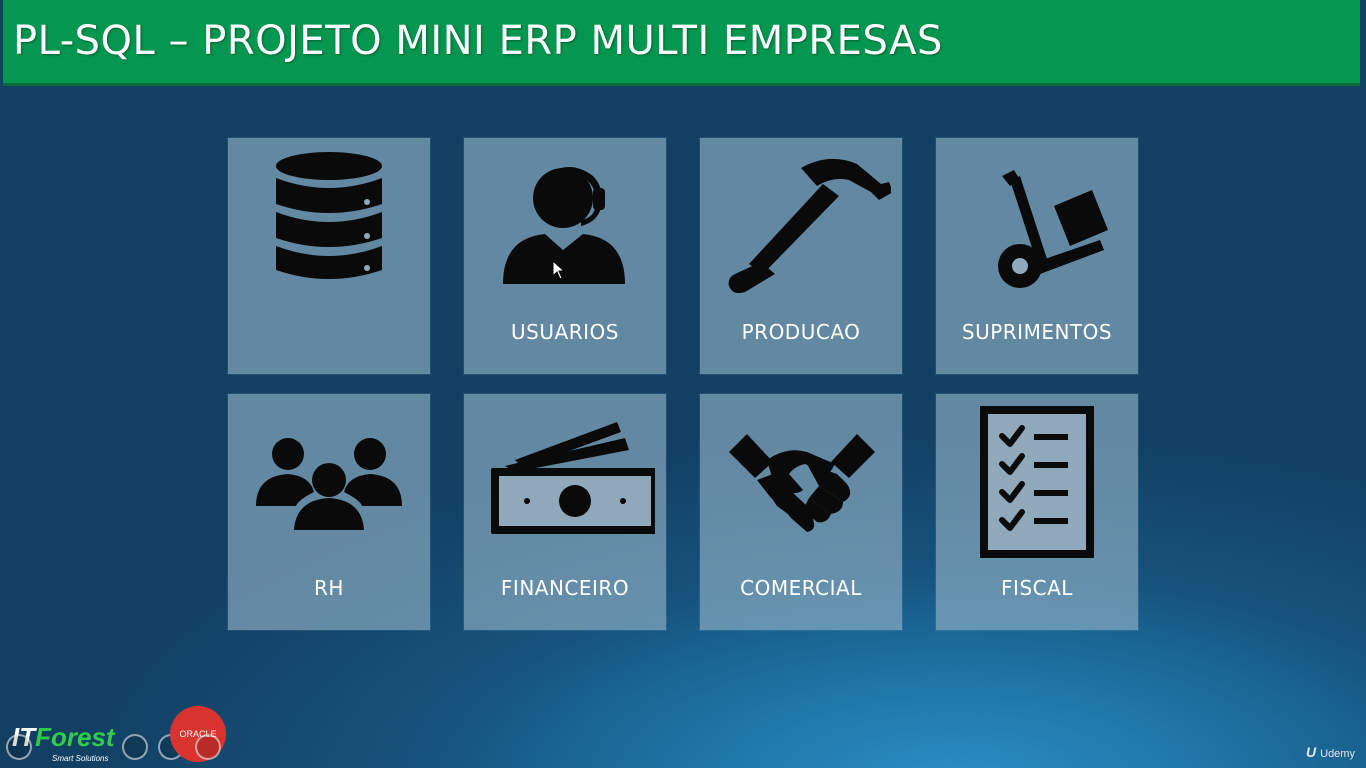  Describe the element at coordinates (1311, 752) in the screenshot. I see `udemy-logo-icon: U` at that location.